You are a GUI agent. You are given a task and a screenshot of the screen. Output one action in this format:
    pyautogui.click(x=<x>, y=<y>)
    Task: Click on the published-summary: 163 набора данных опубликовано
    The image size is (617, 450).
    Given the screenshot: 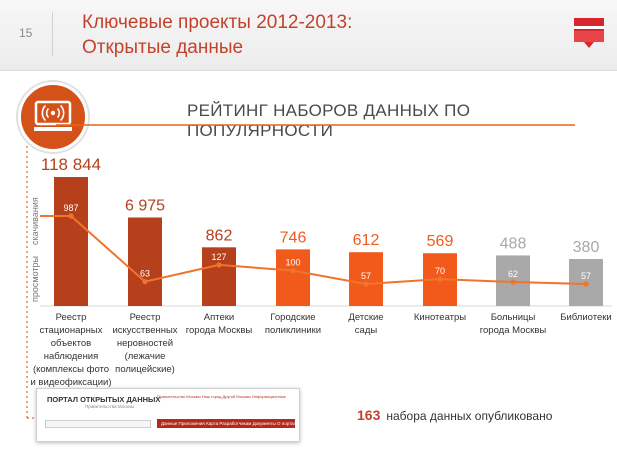 What is the action you would take?
    pyautogui.click(x=454, y=415)
    